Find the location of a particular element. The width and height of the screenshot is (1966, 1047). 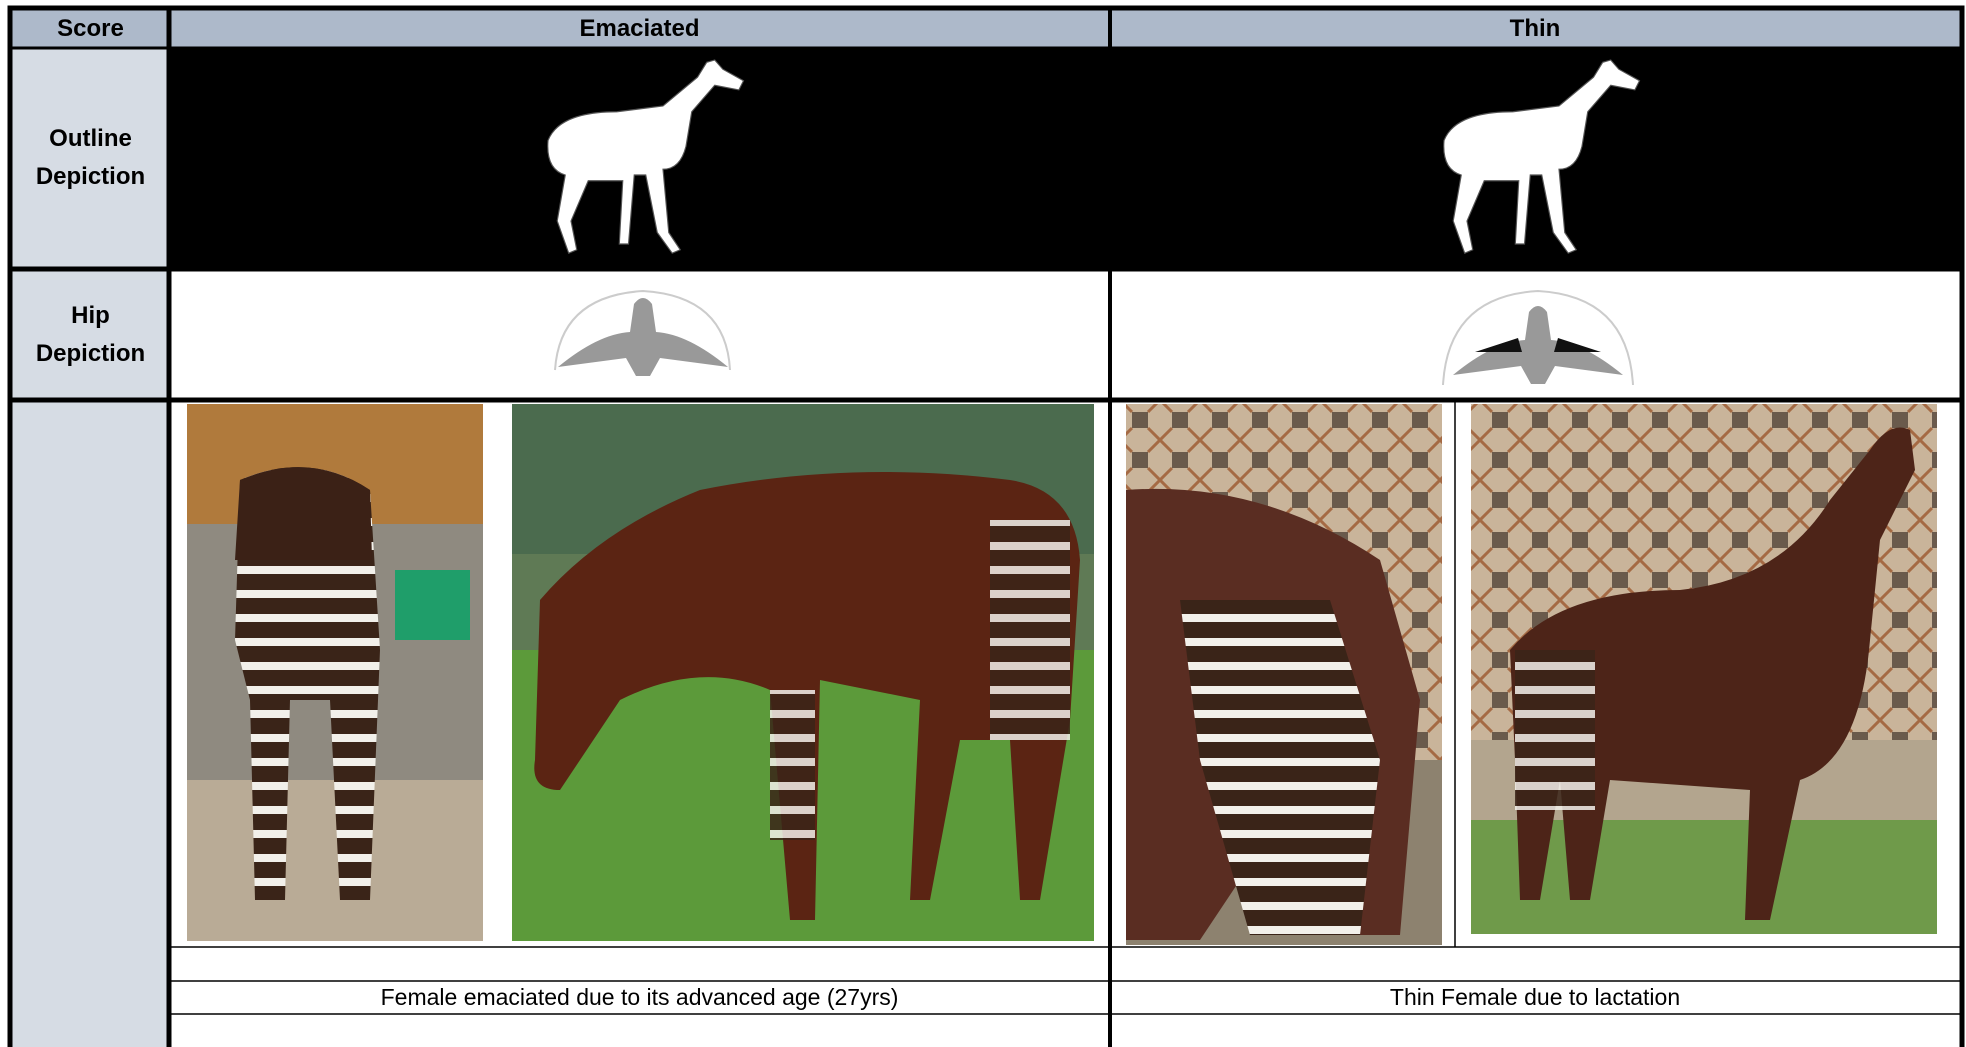

photo-thin-rear is located at coordinates (1284, 674).